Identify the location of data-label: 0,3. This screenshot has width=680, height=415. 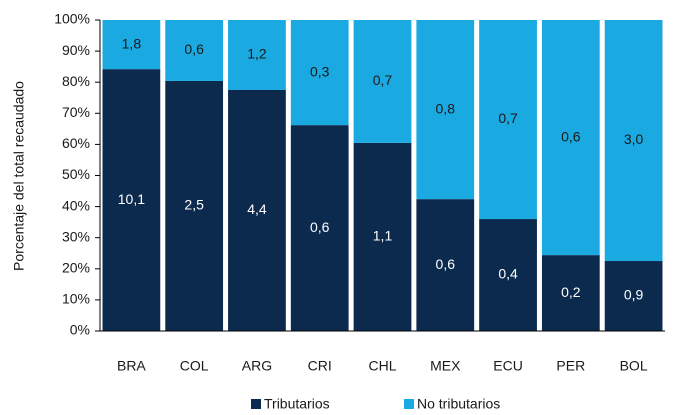
(320, 71).